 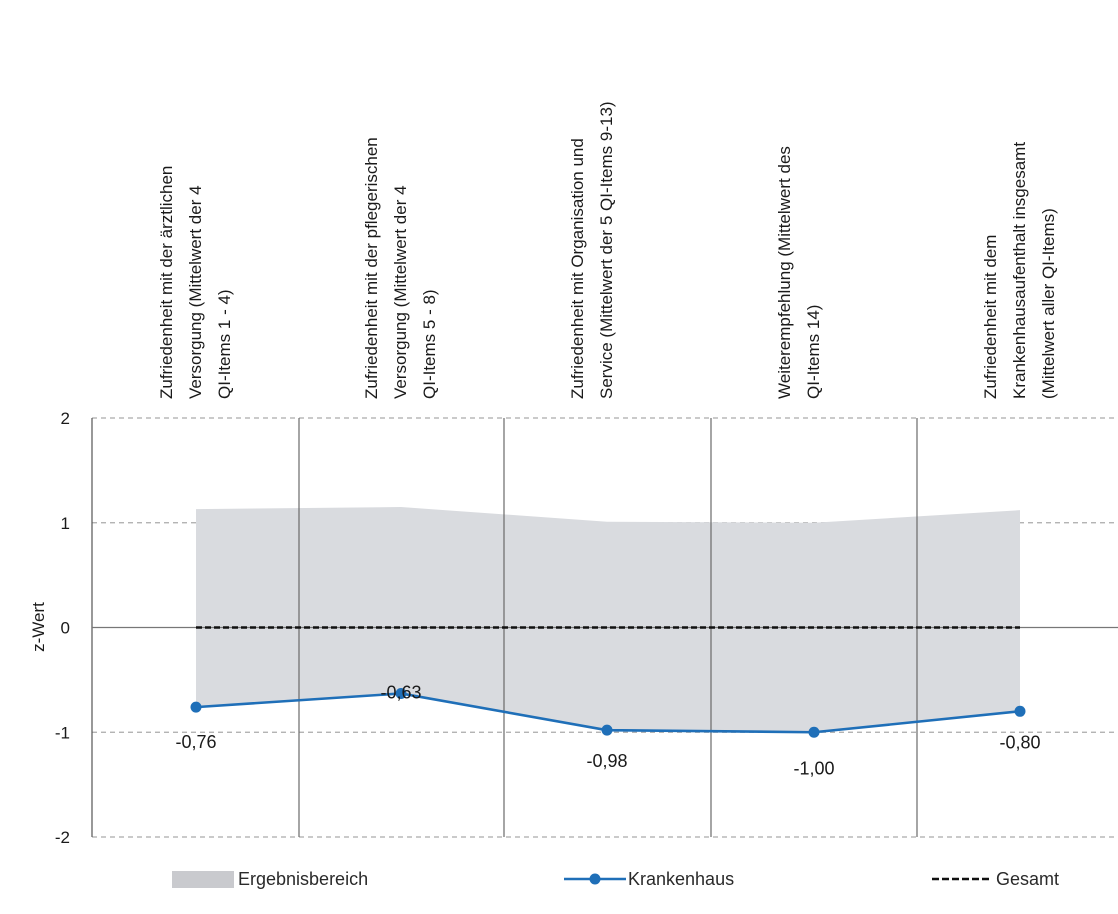 What do you see at coordinates (303, 879) in the screenshot?
I see `legend-label-ergebnisbereich: Ergebnisbereich` at bounding box center [303, 879].